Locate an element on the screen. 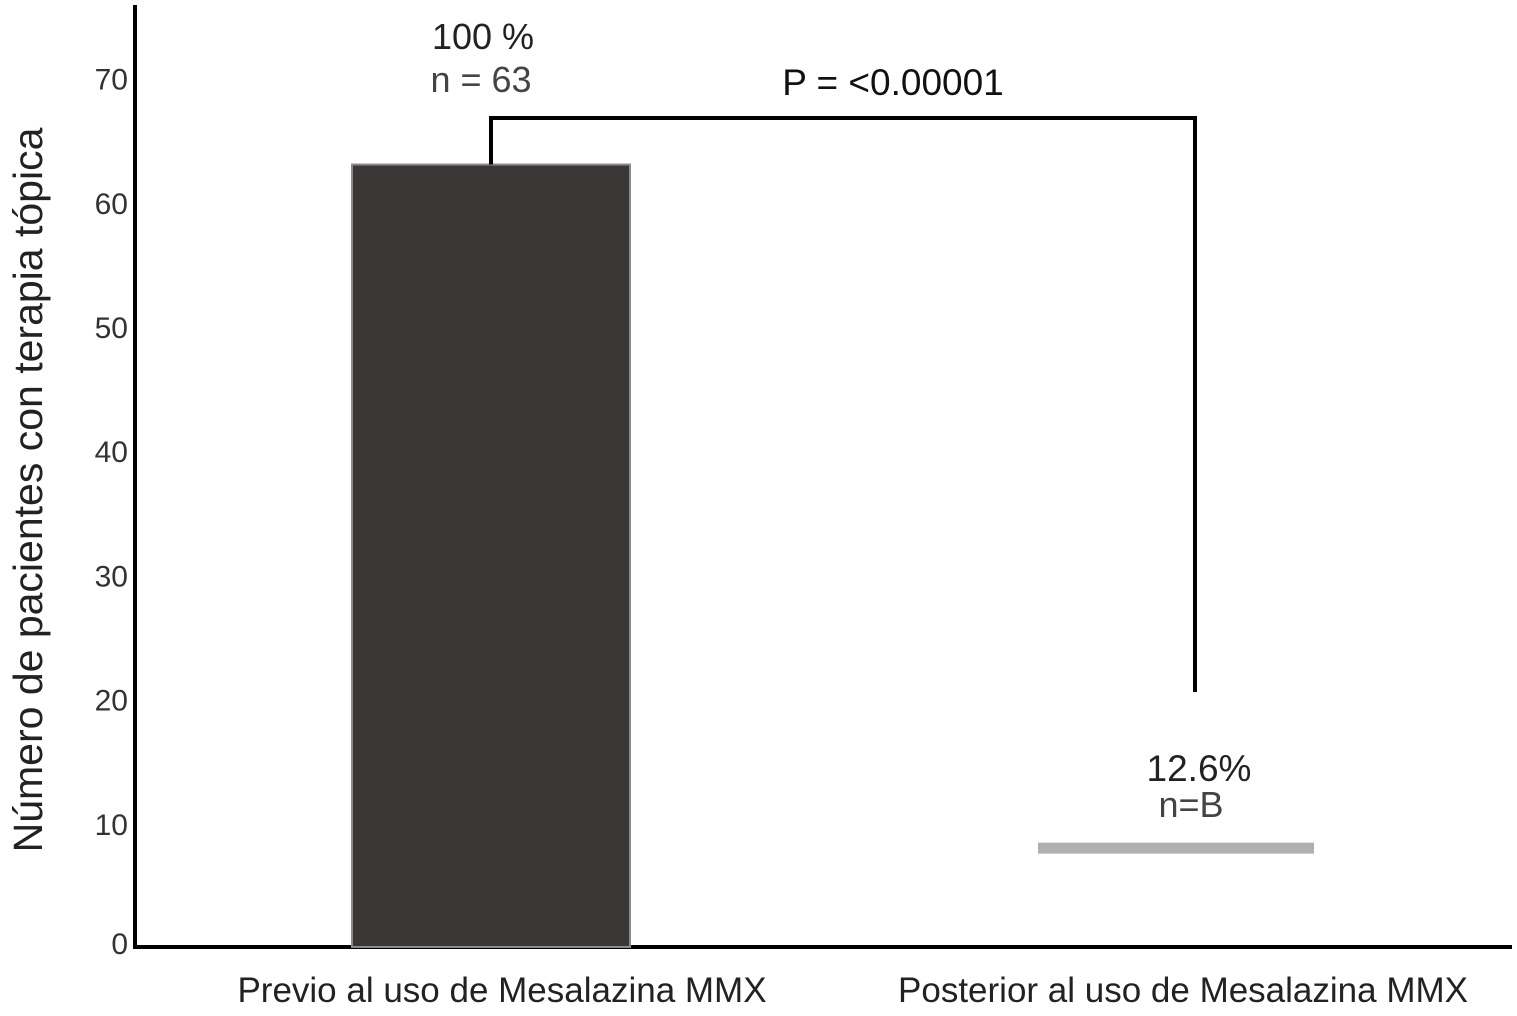 This screenshot has height=1016, width=1517. bar-1-n-label: n = 63 is located at coordinates (480, 79).